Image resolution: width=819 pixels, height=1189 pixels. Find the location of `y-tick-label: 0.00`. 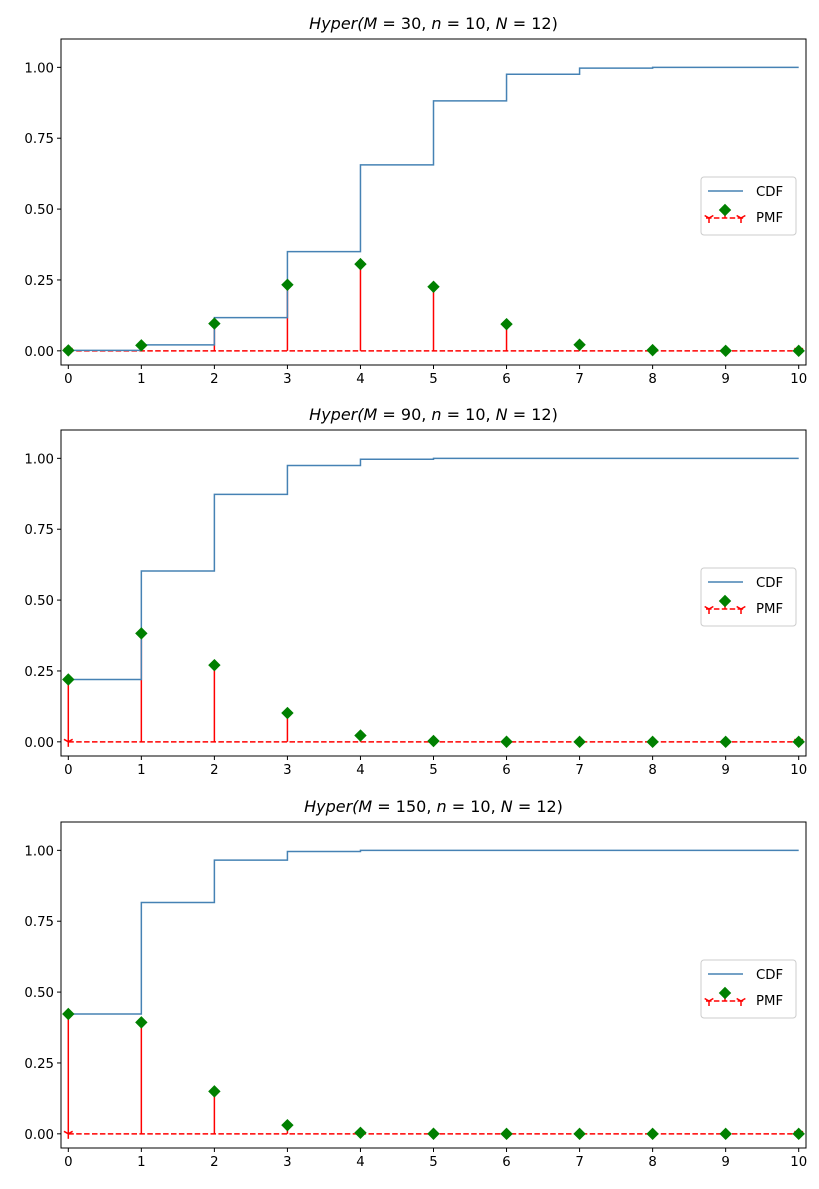

y-tick-label: 0.00 is located at coordinates (39, 1135).